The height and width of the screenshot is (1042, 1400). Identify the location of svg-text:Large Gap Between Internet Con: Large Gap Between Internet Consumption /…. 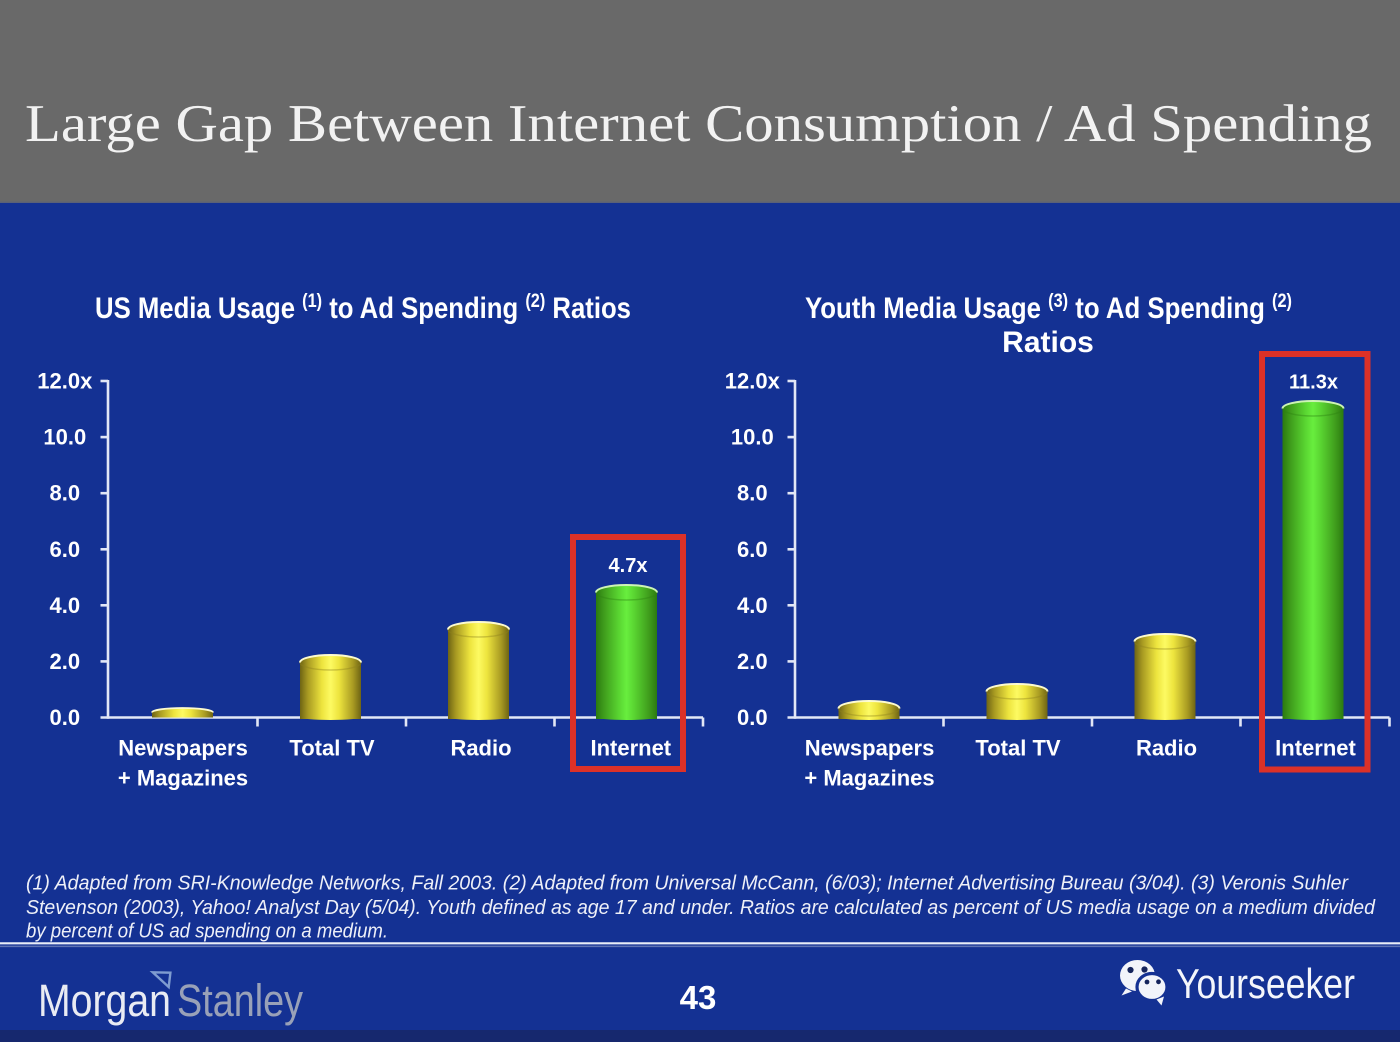
(698, 124).